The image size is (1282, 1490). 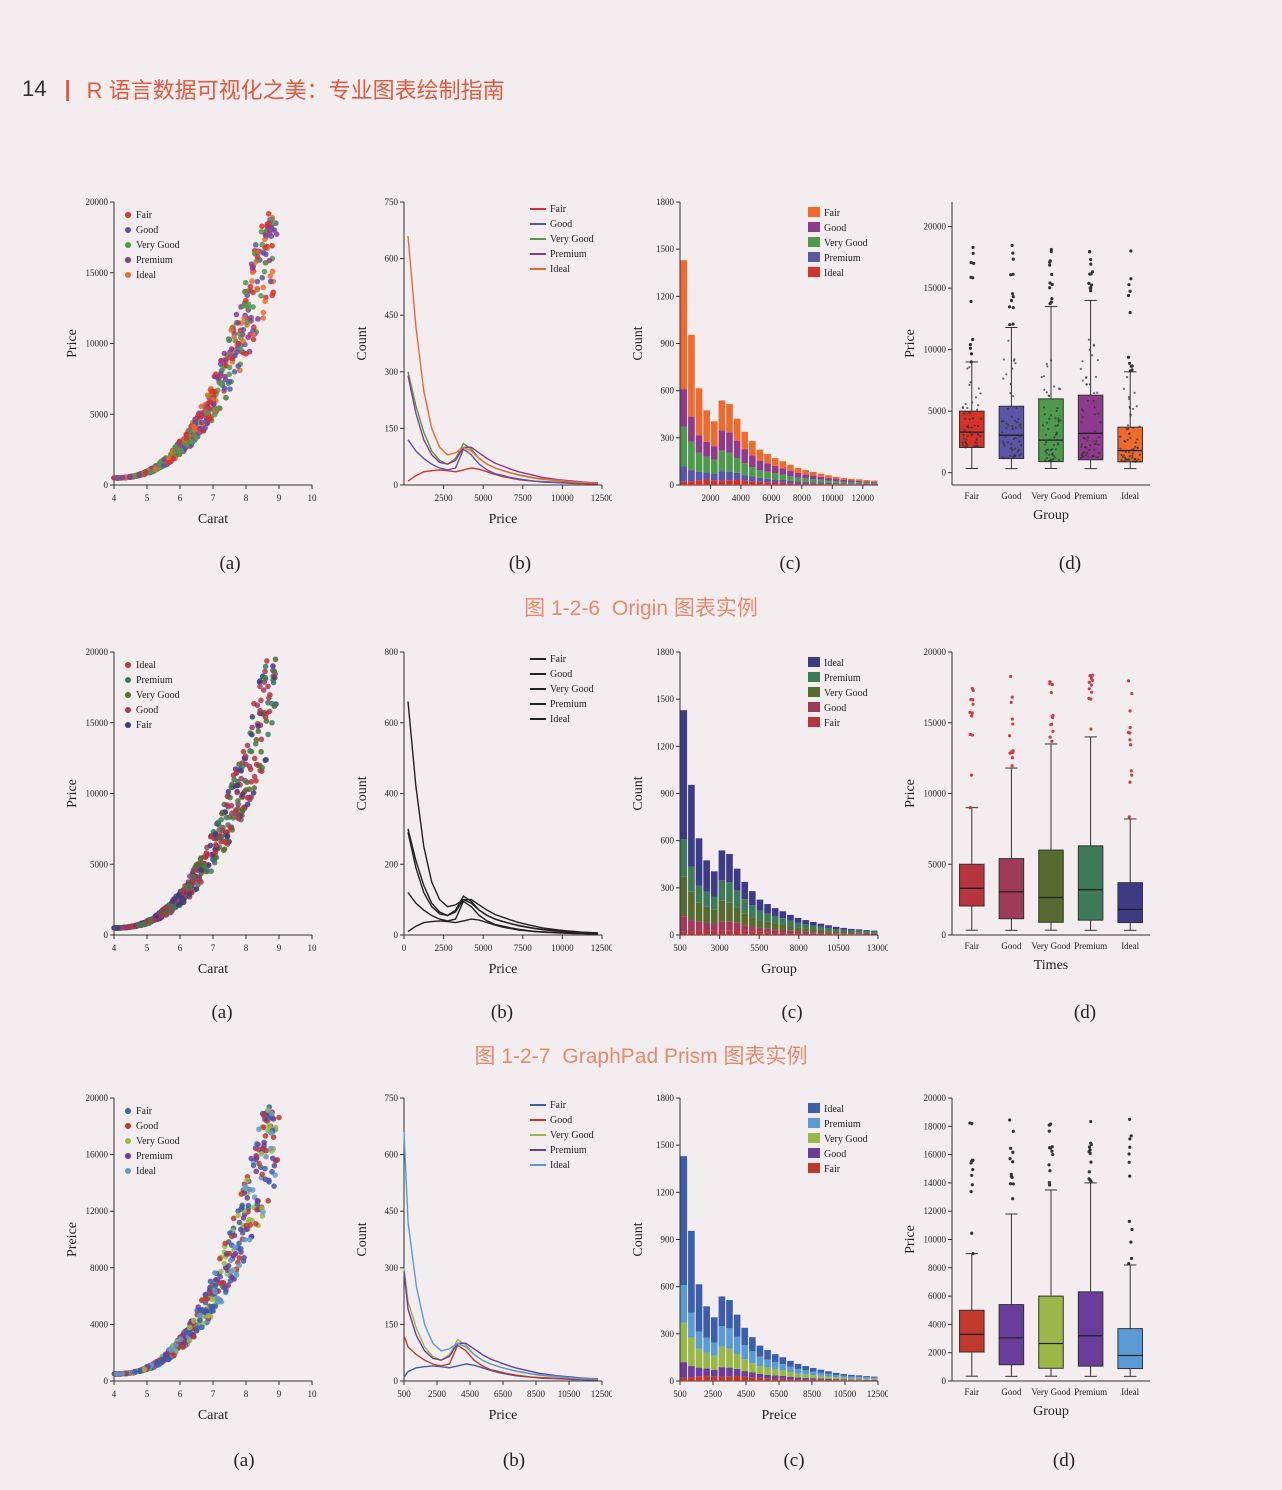 I want to click on y-tick-label: 10000, so click(x=935, y=350).